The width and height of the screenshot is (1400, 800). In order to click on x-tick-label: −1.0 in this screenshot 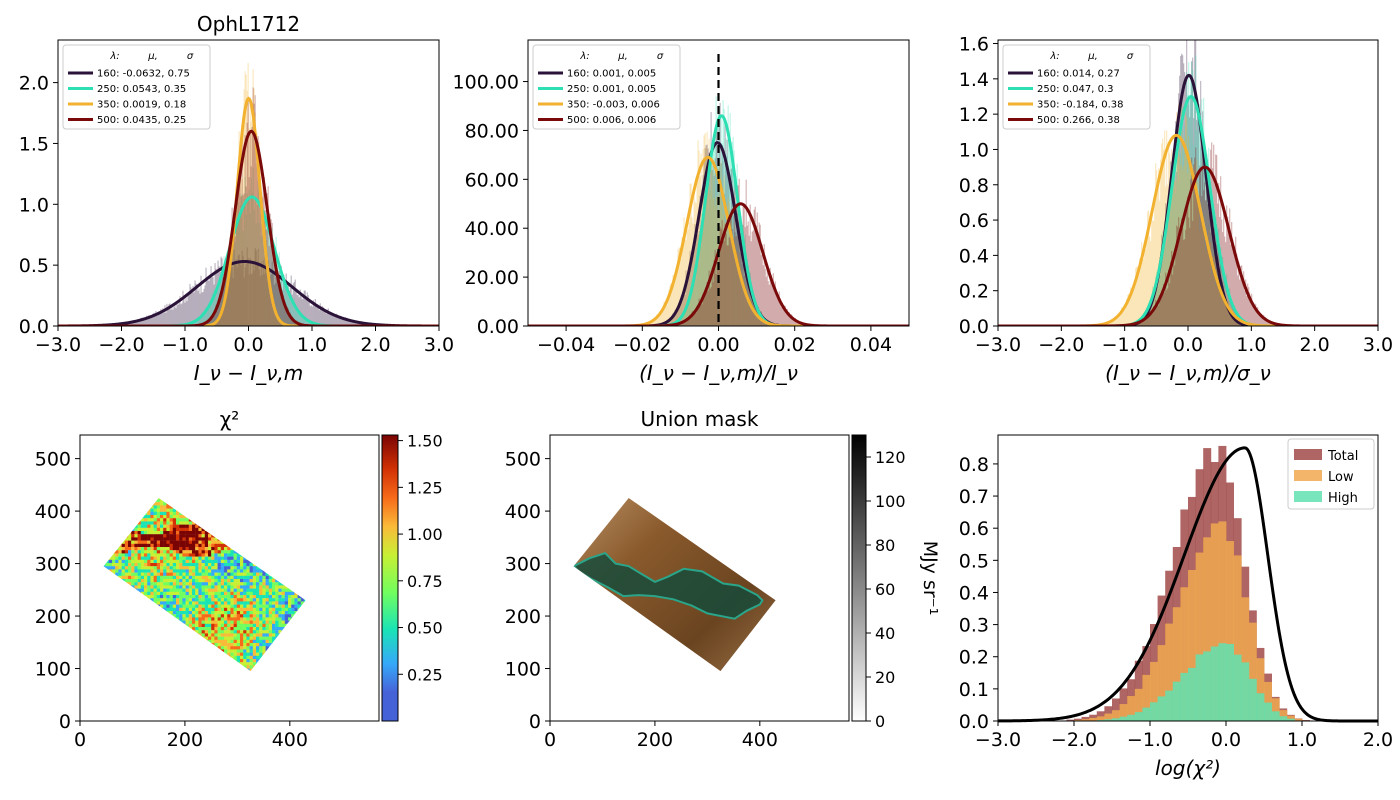, I will do `click(1125, 345)`.